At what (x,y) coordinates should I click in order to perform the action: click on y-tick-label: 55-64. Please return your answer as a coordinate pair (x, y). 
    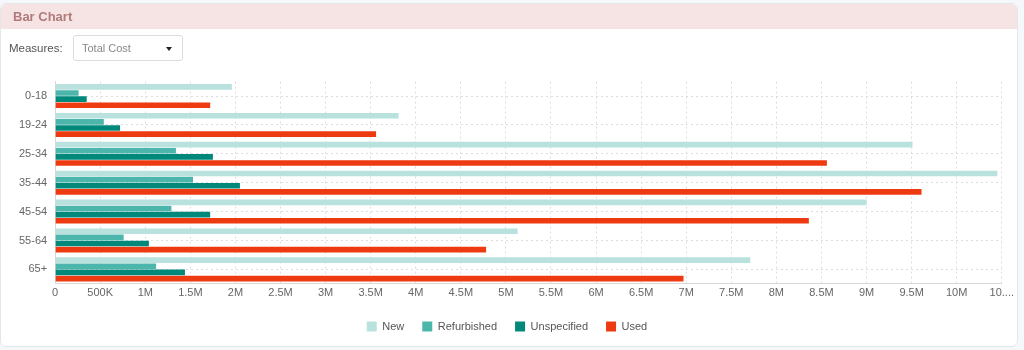
    Looking at the image, I should click on (33, 239).